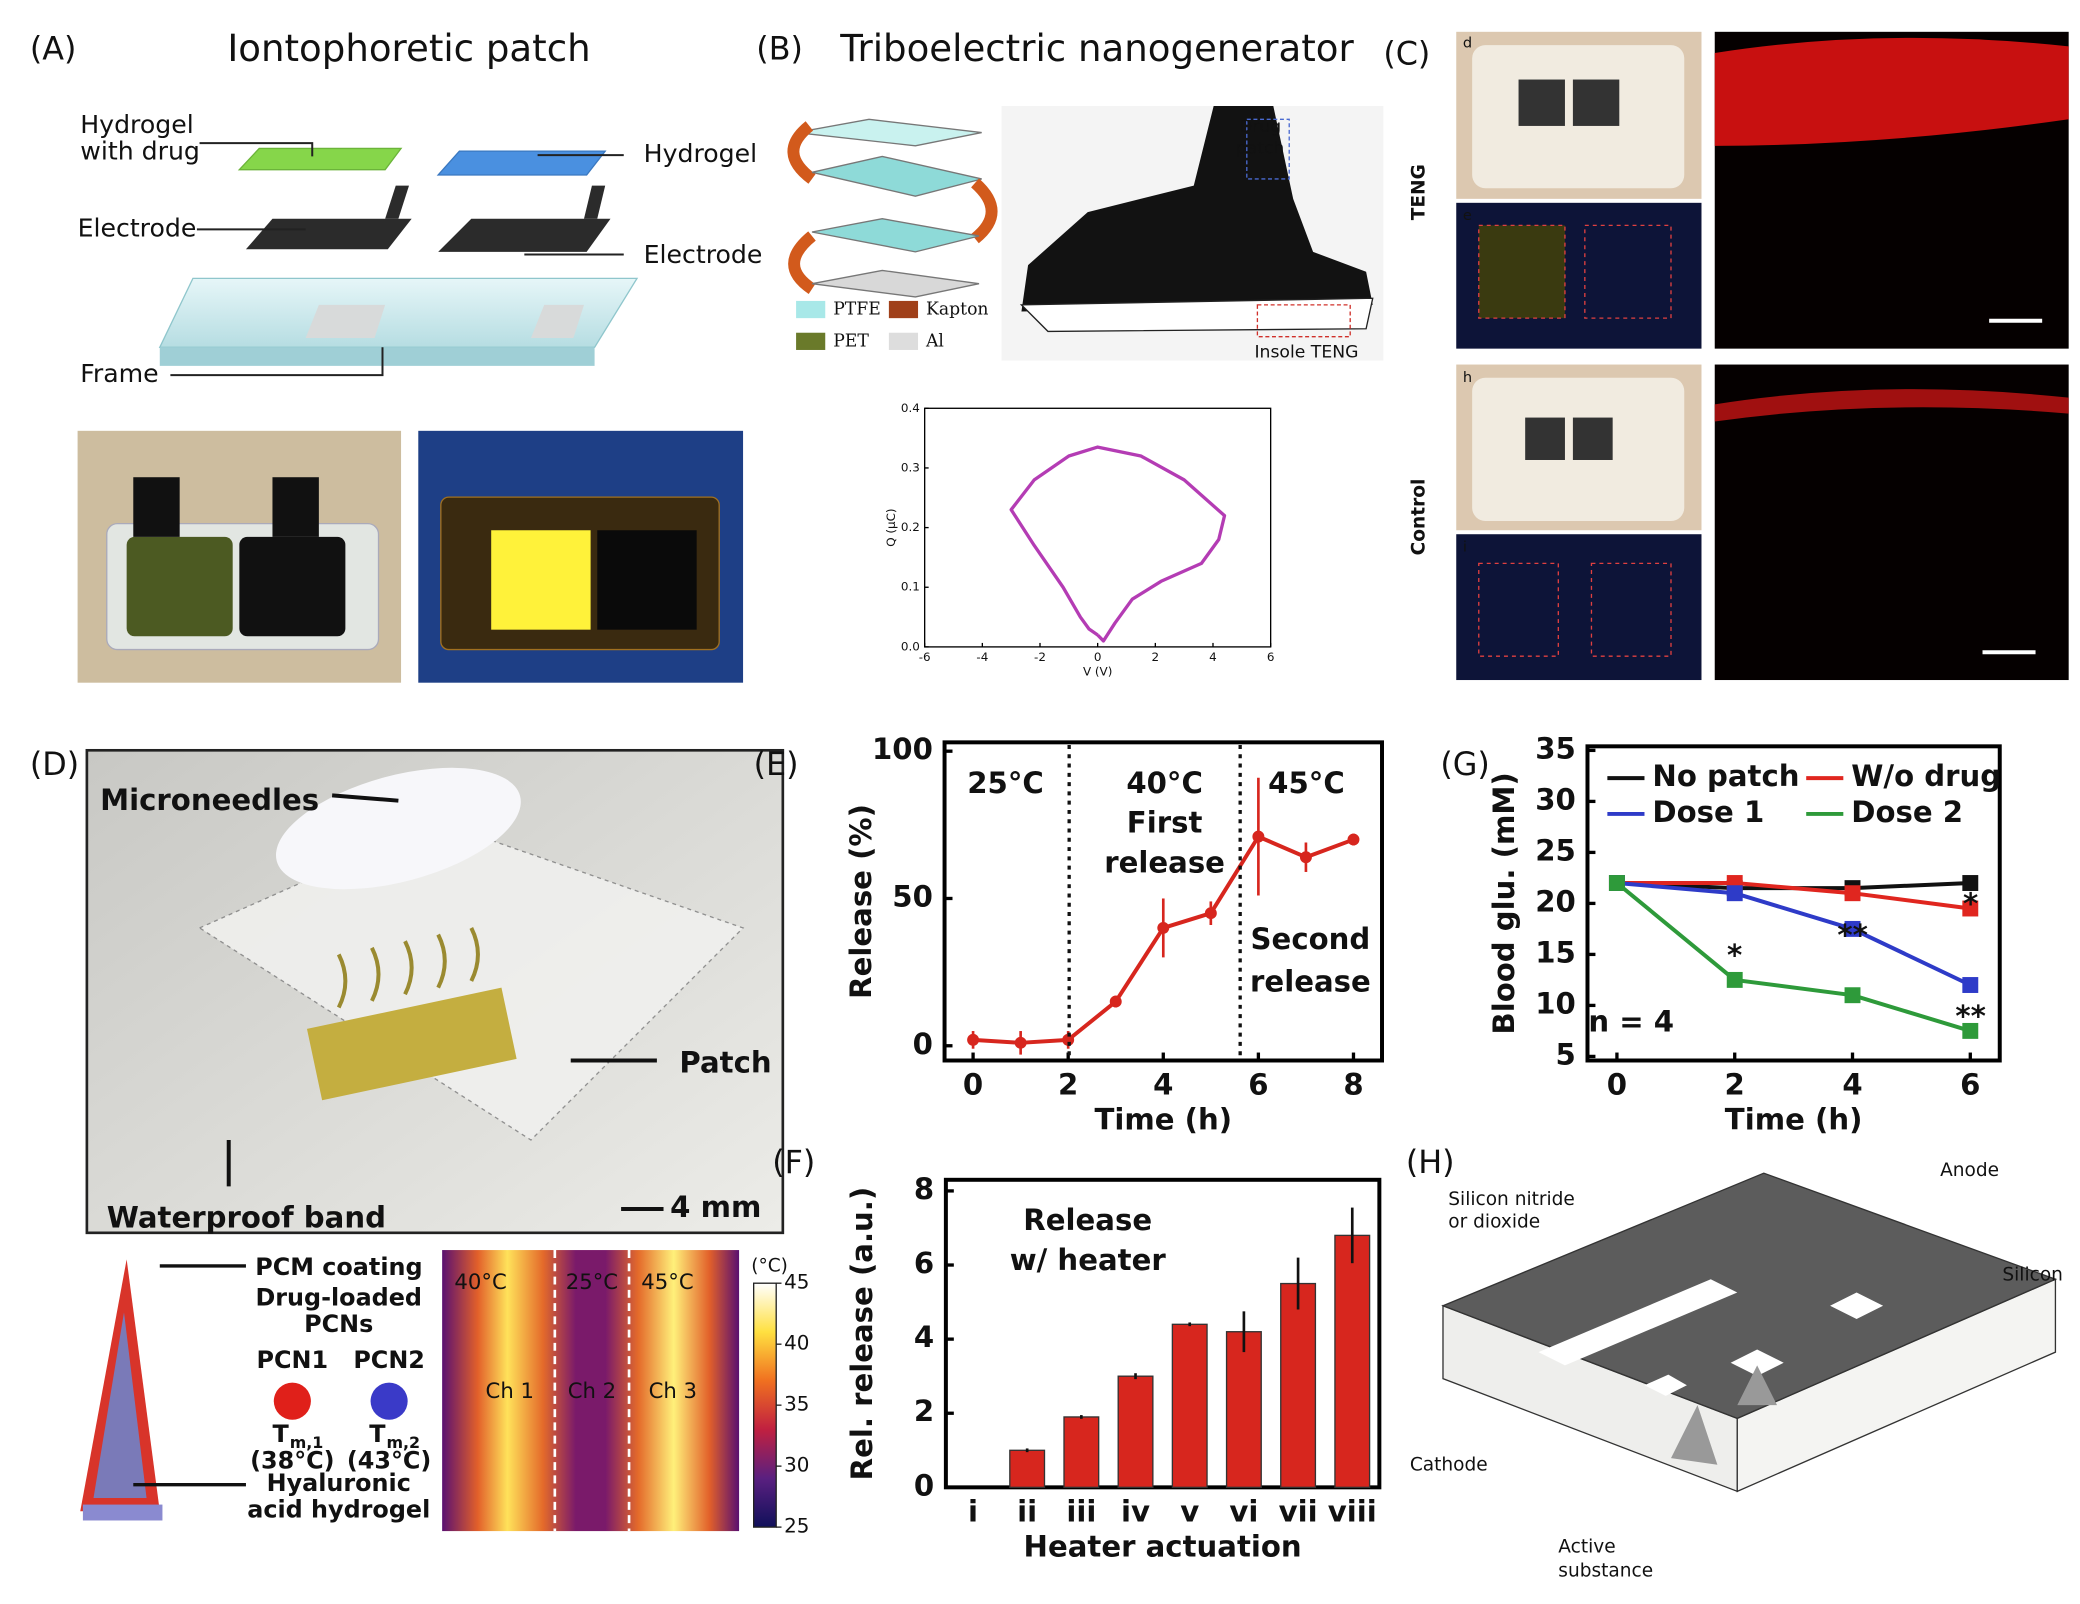 The image size is (2080, 1604). What do you see at coordinates (1708, 812) in the screenshot?
I see `legend-label: Dose 1` at bounding box center [1708, 812].